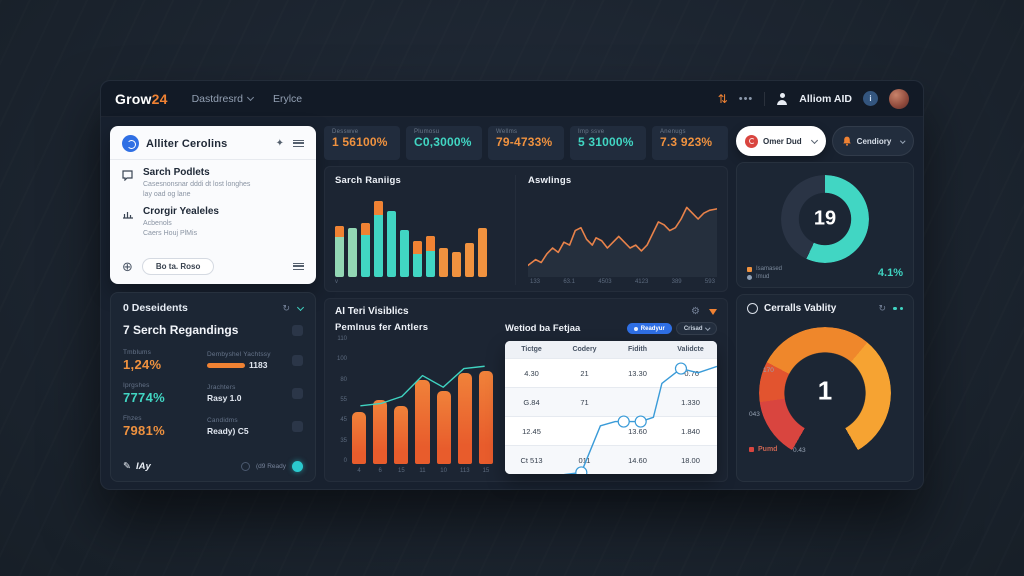 This screenshot has height=576, width=1024. I want to click on donut-legend: Isamased Imud, so click(764, 272).